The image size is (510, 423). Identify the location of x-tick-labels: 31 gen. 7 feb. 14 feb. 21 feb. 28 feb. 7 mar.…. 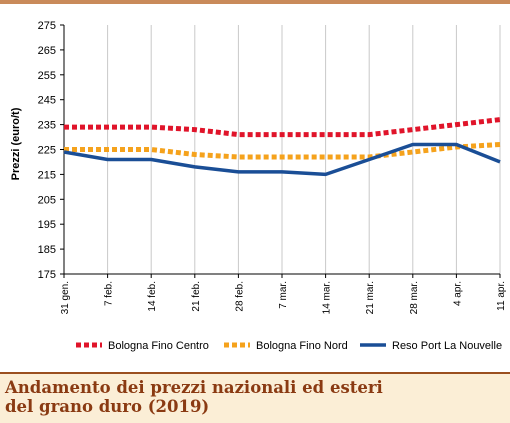
(283, 294).